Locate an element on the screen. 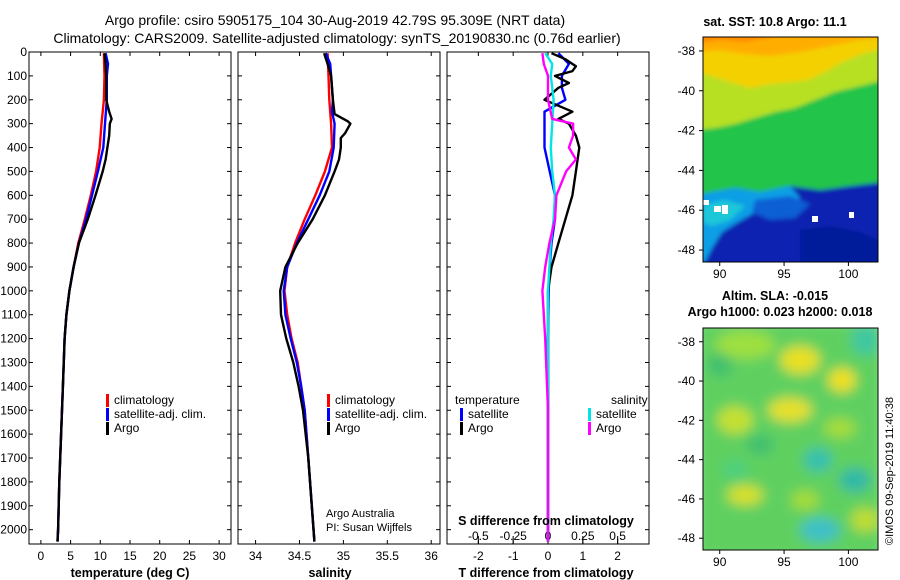  x-tick-label: 5 is located at coordinates (70, 556).